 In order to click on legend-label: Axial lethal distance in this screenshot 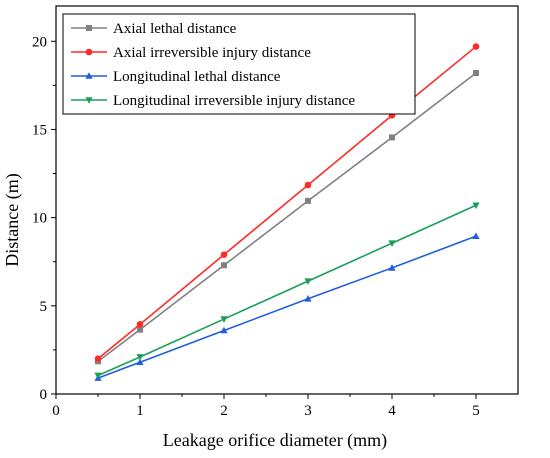, I will do `click(175, 29)`.